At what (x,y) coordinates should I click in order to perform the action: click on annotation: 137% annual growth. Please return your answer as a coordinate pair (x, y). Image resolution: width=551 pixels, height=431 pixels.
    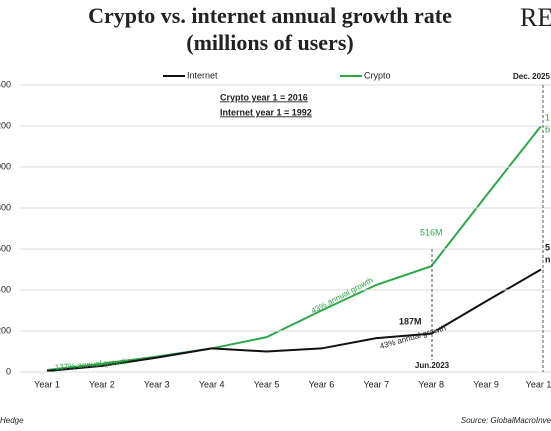
    Looking at the image, I should click on (91, 364).